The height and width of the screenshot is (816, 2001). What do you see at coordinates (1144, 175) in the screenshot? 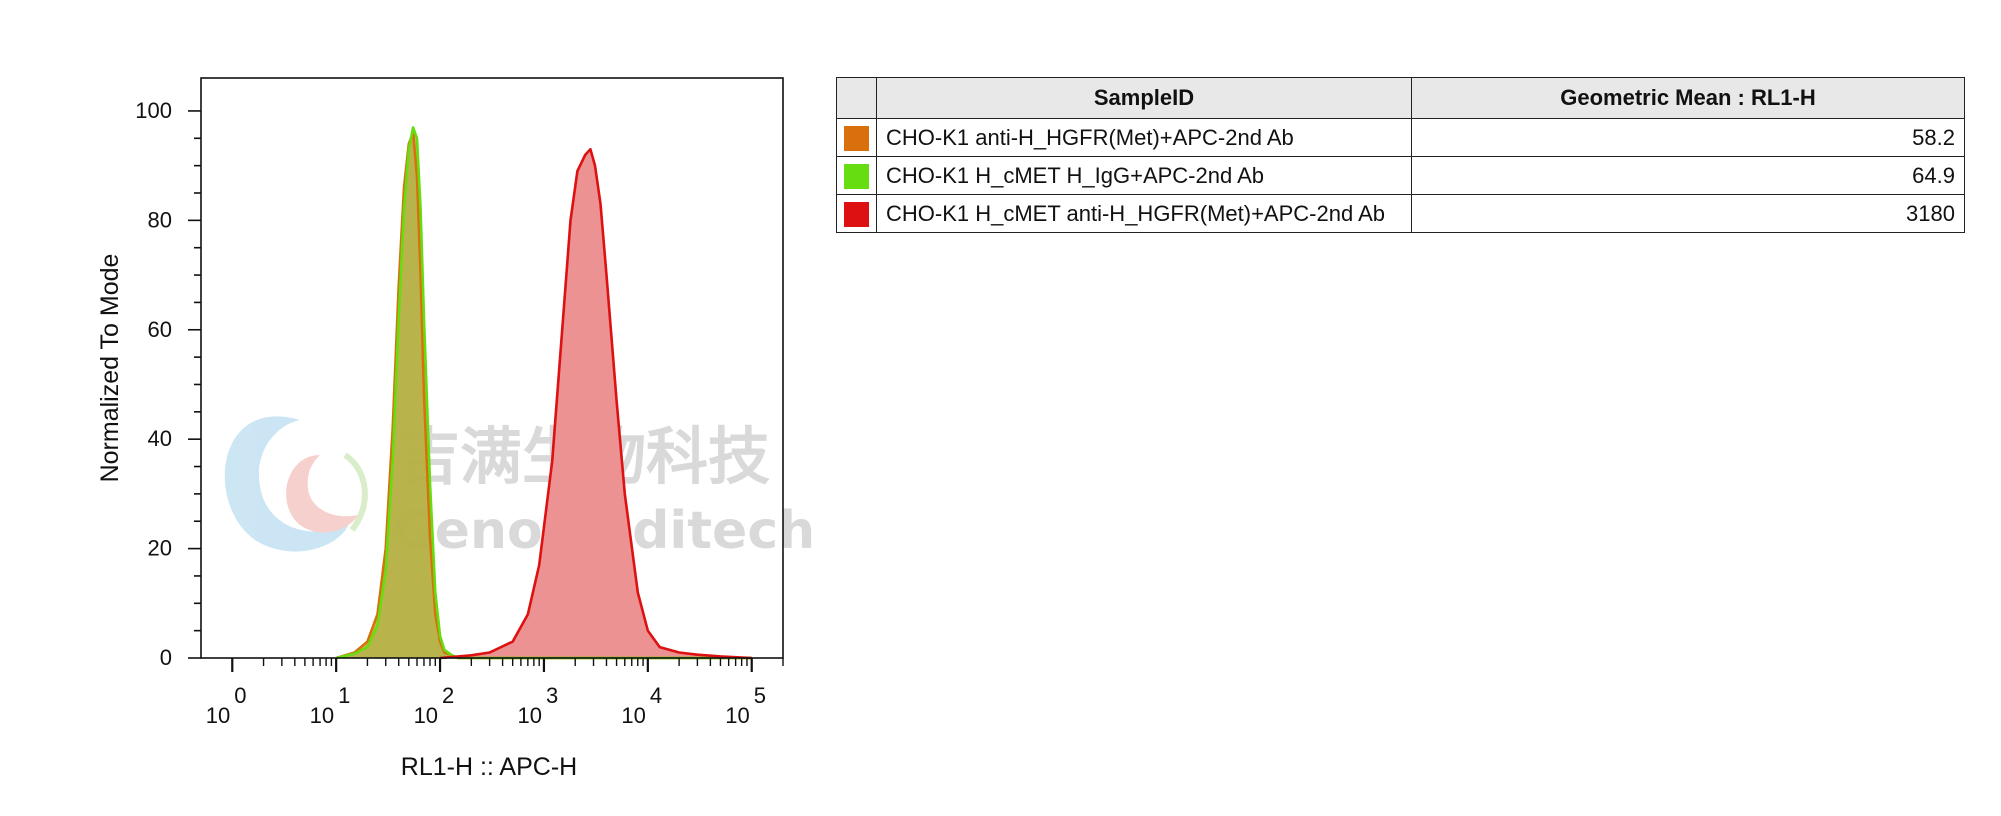
I see `sample-id-cell: CHO-K1 H_cMET H_IgG+APC-2nd Ab` at bounding box center [1144, 175].